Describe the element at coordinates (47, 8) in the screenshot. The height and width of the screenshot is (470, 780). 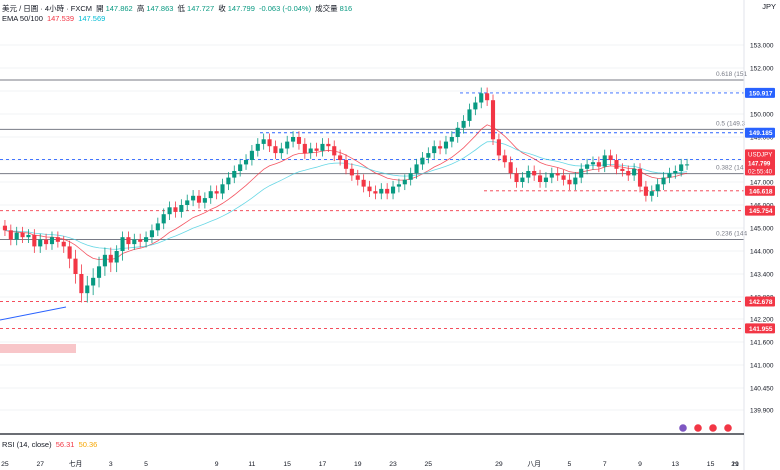
I see `symbol-title: 美元 / 日圓 · 4小時 · FXCM` at that location.